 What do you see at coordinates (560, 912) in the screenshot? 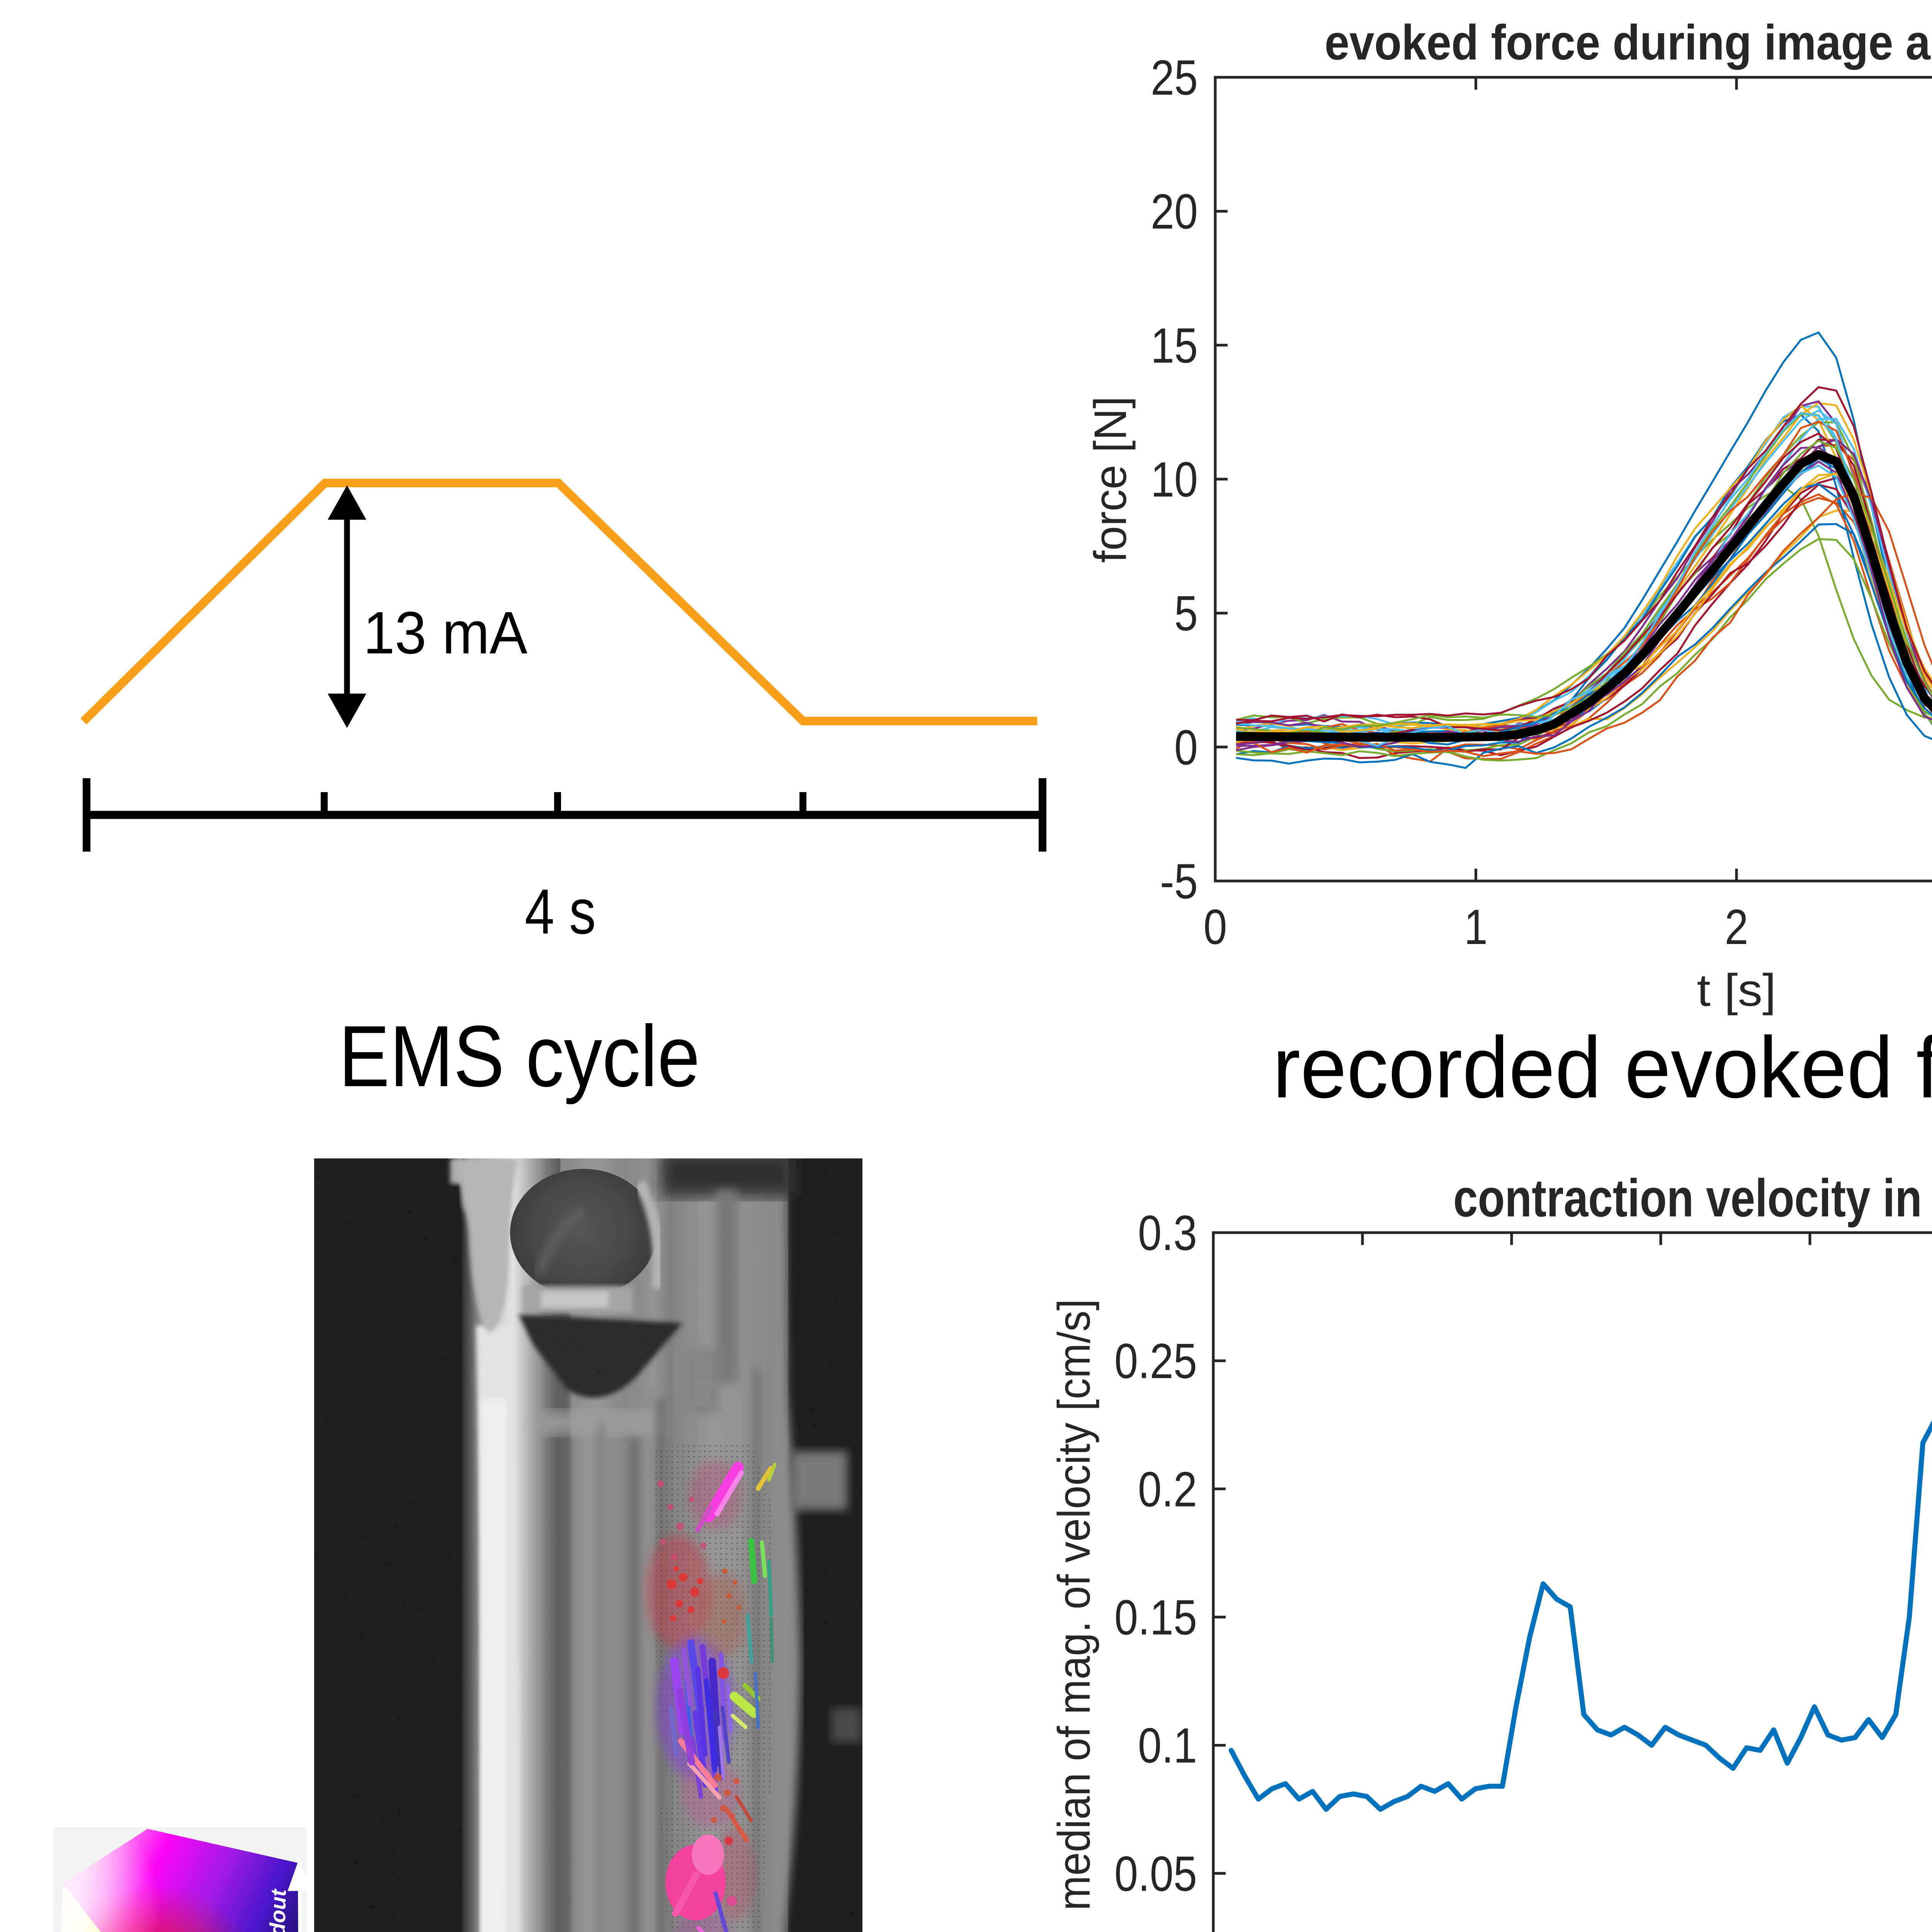
I see `svg-text: 4 s` at bounding box center [560, 912].